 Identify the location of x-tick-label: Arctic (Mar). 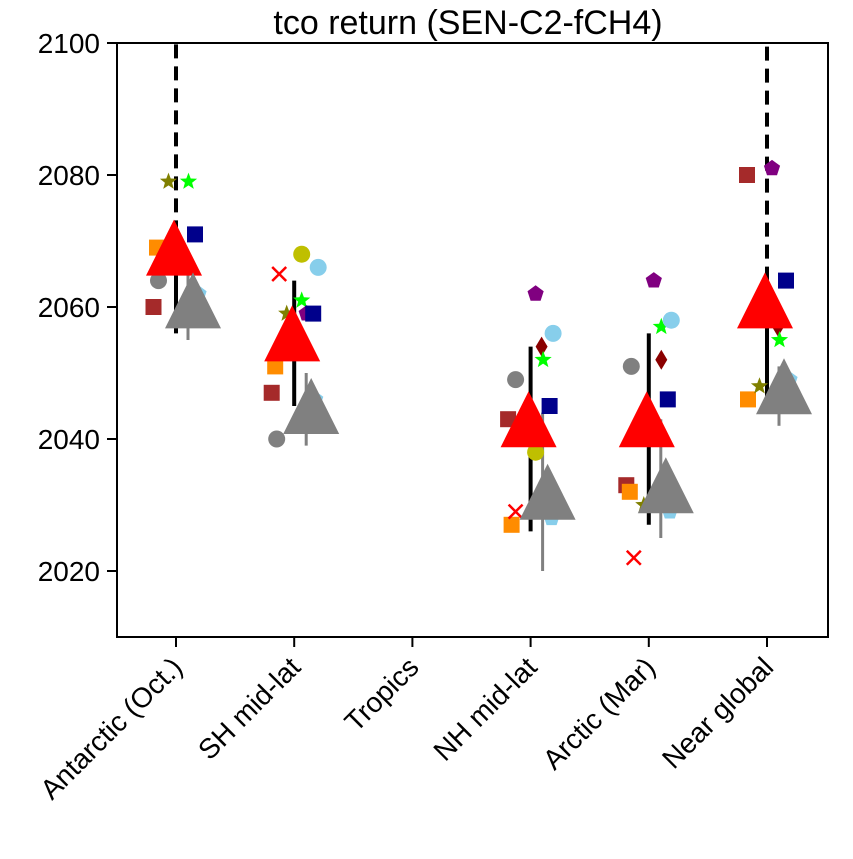
(599, 713).